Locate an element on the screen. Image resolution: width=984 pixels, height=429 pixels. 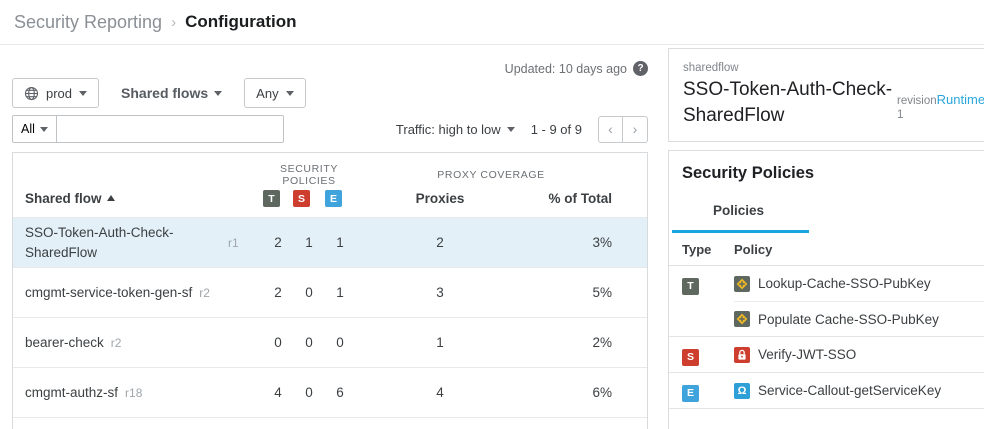
type-column-header: Type is located at coordinates (697, 249).